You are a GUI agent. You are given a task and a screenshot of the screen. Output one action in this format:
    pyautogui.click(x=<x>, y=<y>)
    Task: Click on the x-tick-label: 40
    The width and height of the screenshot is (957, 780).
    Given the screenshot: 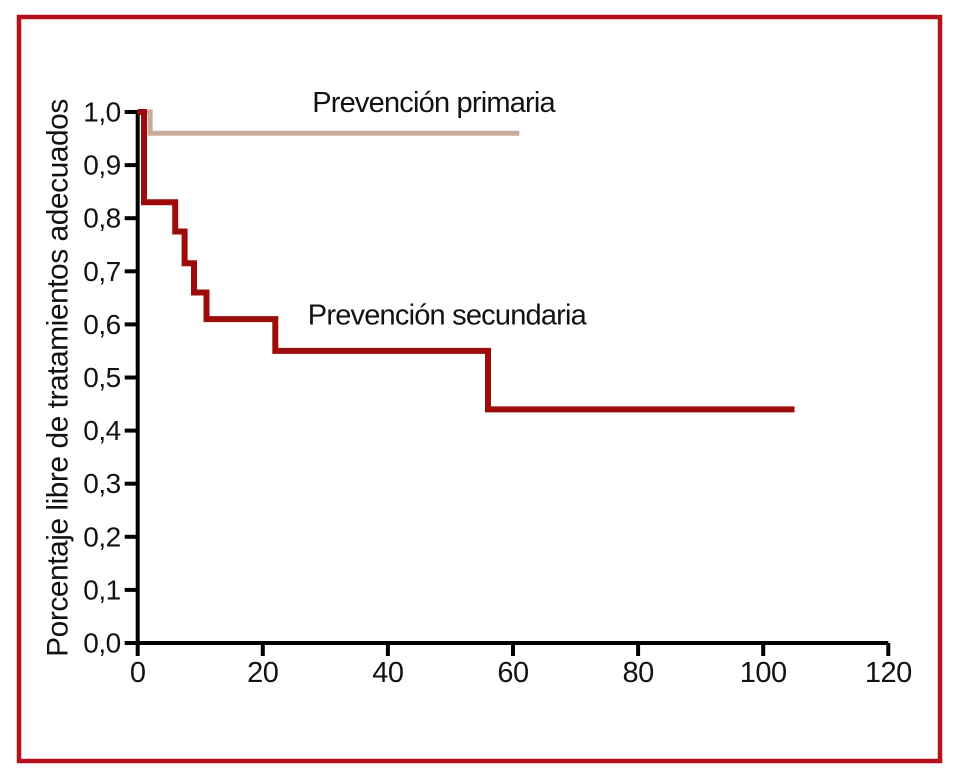 What is the action you would take?
    pyautogui.click(x=387, y=673)
    